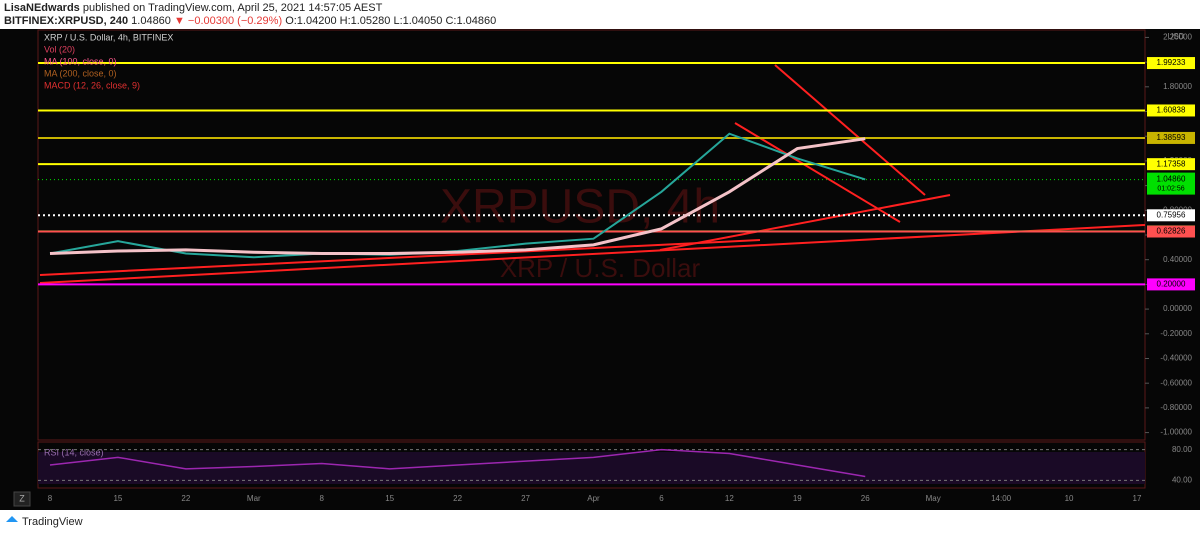 Image resolution: width=1200 pixels, height=533 pixels. Describe the element at coordinates (1170, 188) in the screenshot. I see `current-timer: 01:02:56` at that location.